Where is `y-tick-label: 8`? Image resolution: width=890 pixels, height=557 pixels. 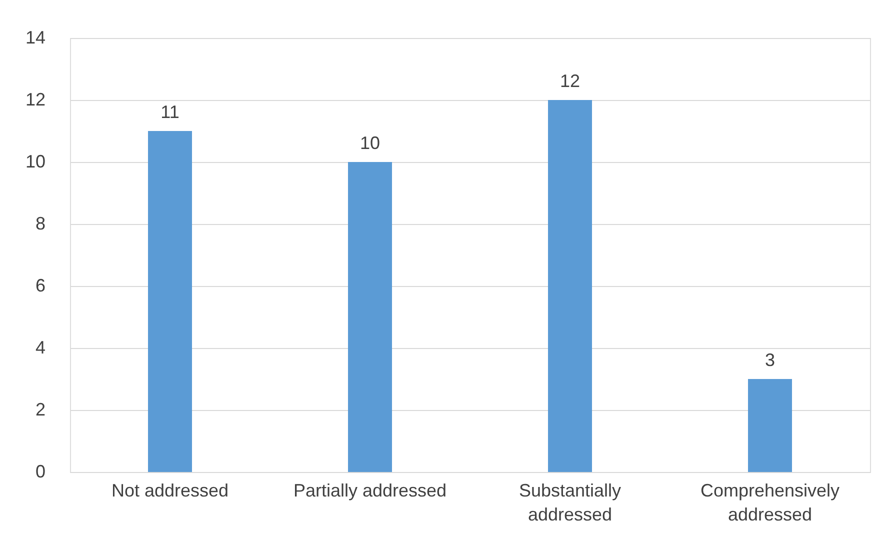
y-tick-label: 8 is located at coordinates (40, 224).